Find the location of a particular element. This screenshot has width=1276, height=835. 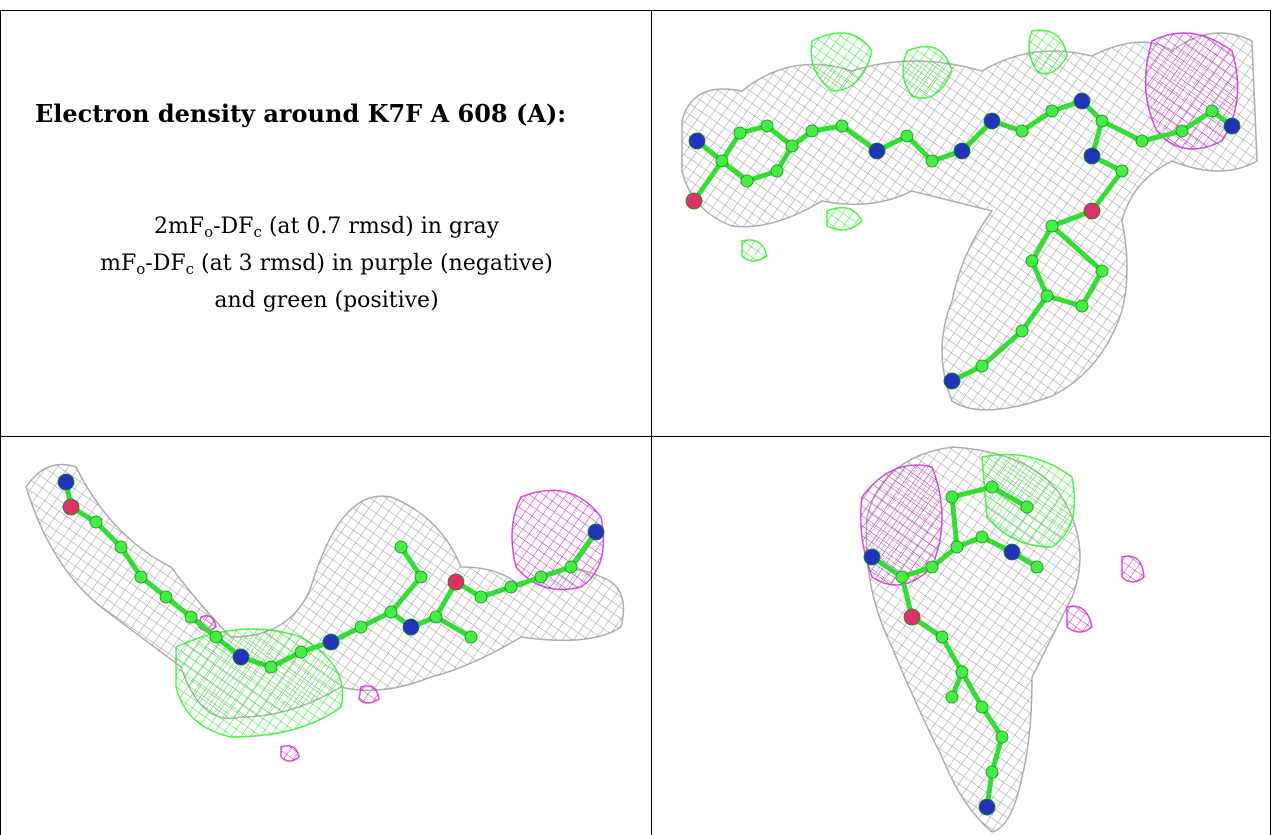

legend-line-1: 2mFo-DFc (at 0.7 rmsd) in gray is located at coordinates (326, 227).